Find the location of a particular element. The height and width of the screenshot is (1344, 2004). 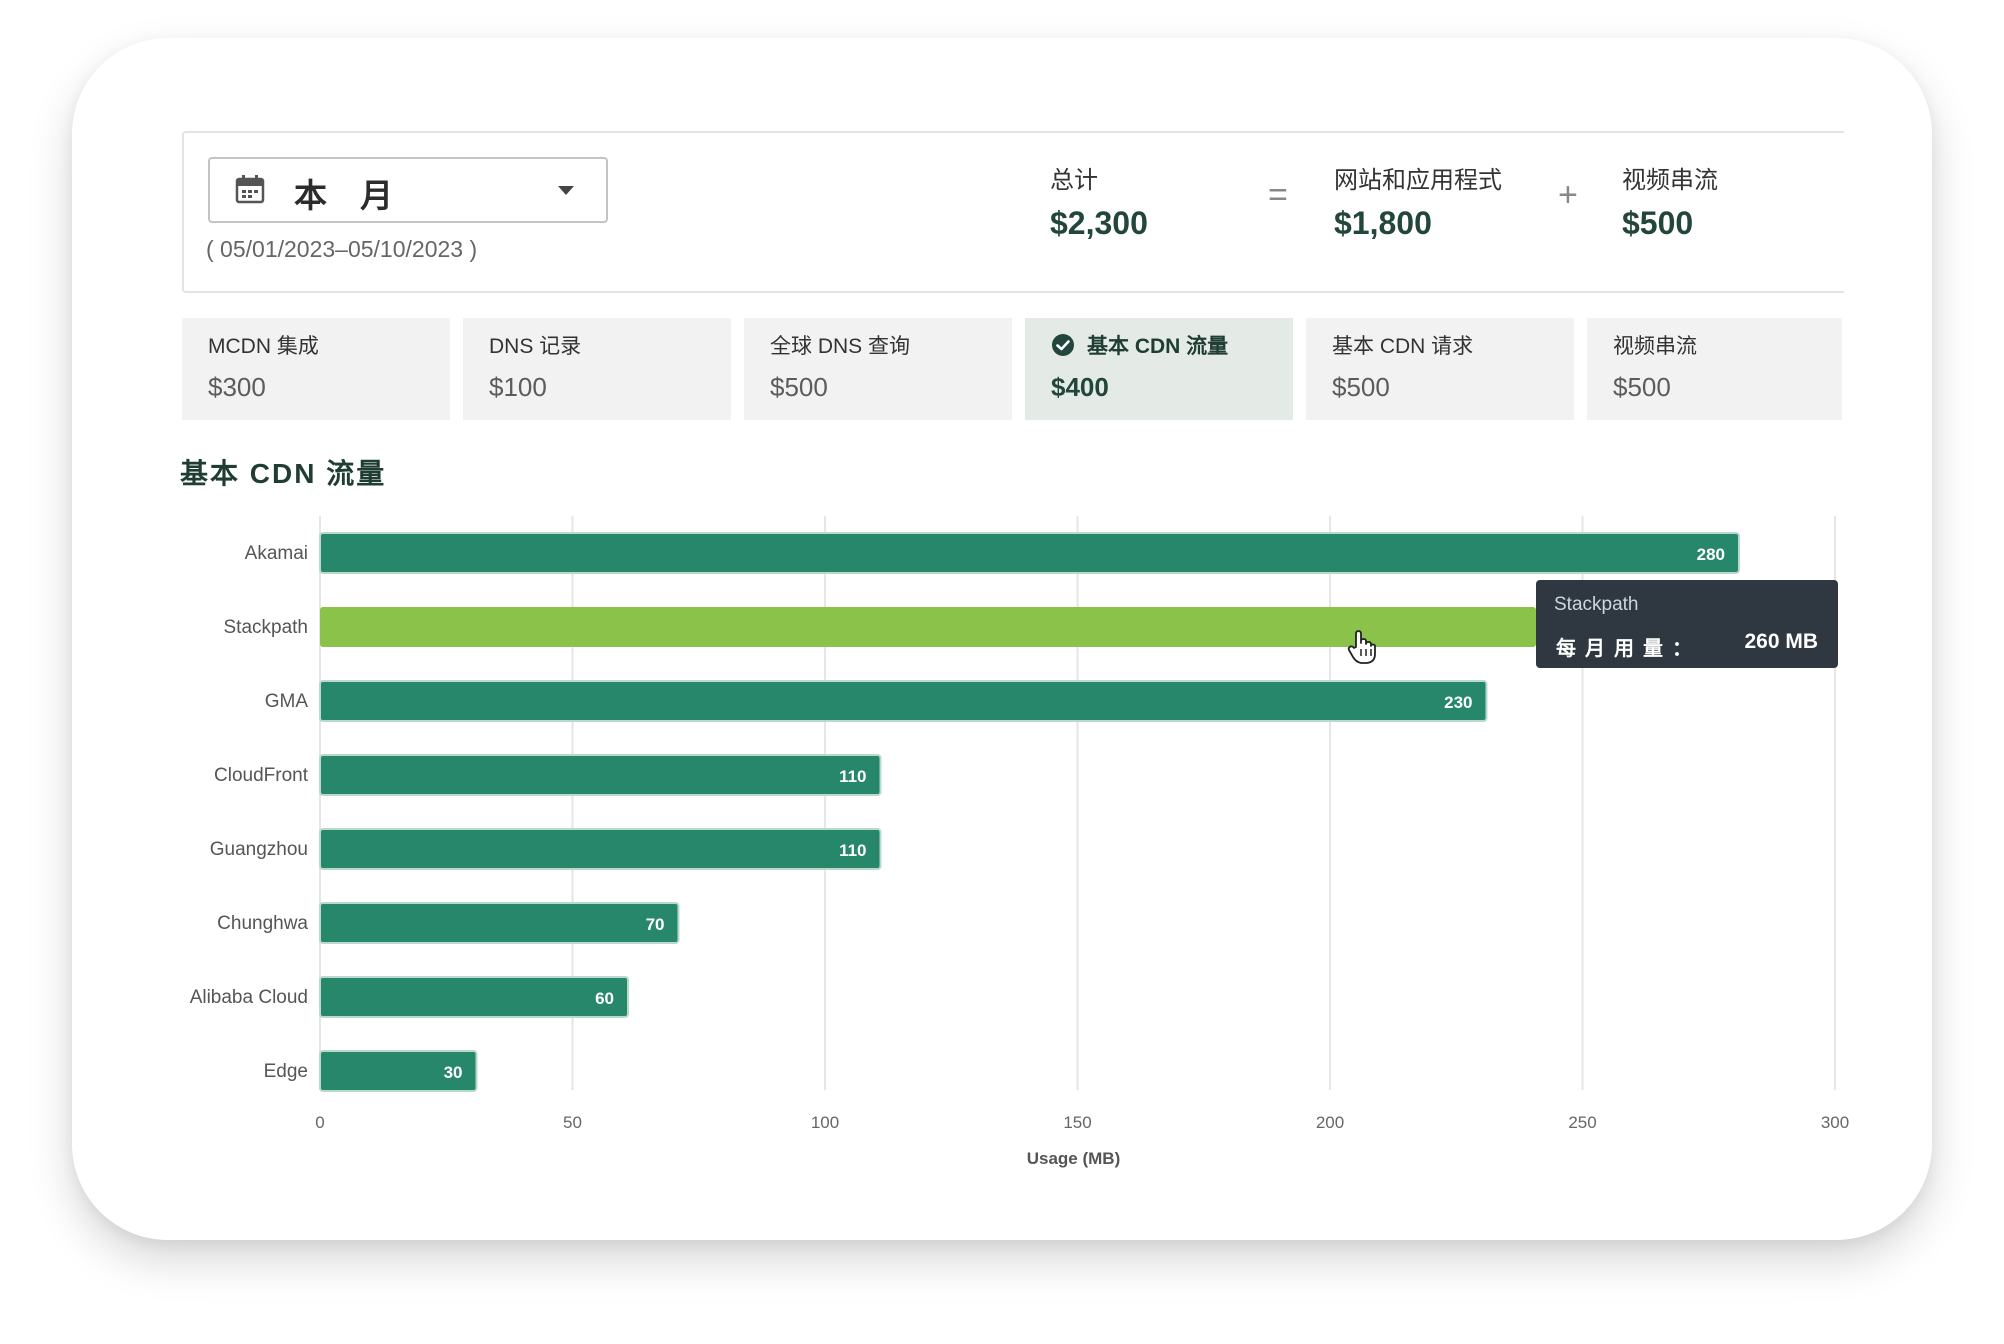

metric-value: $100 is located at coordinates (518, 387).